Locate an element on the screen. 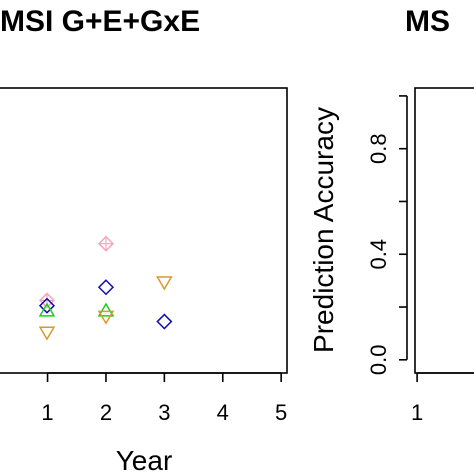 The width and height of the screenshot is (474, 474). right-y-axis-label: Prediction Accuracy is located at coordinates (323, 230).